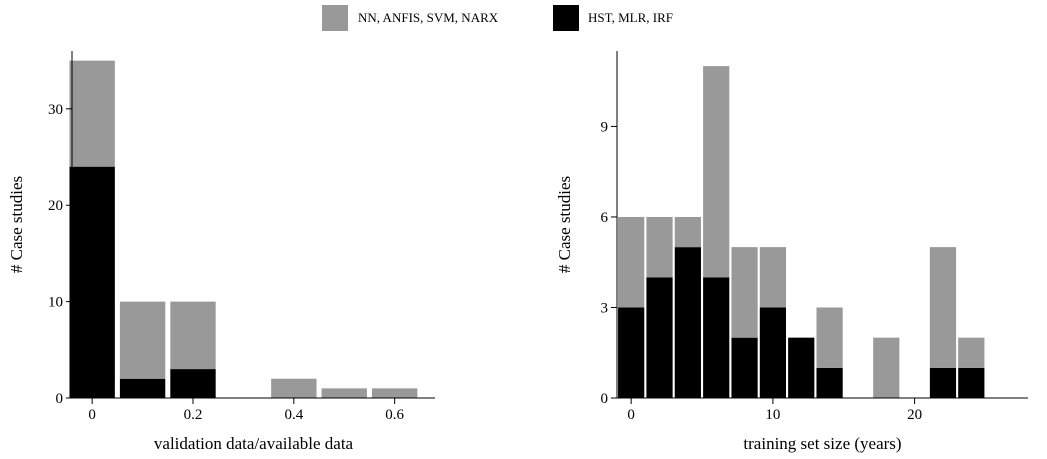 This screenshot has width=1047, height=459. I want to click on y-tick-label: 9, so click(605, 127).